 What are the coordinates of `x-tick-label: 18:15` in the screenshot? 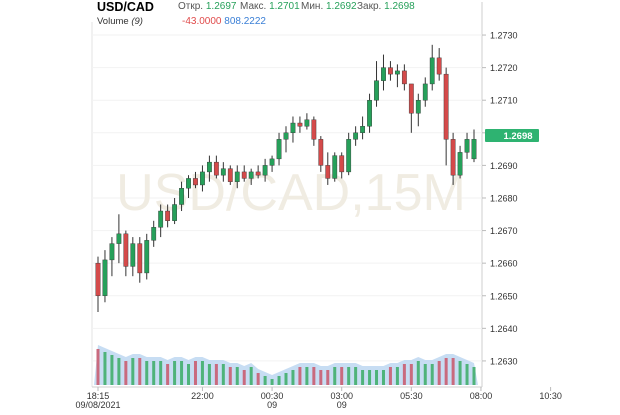 It's located at (98, 396).